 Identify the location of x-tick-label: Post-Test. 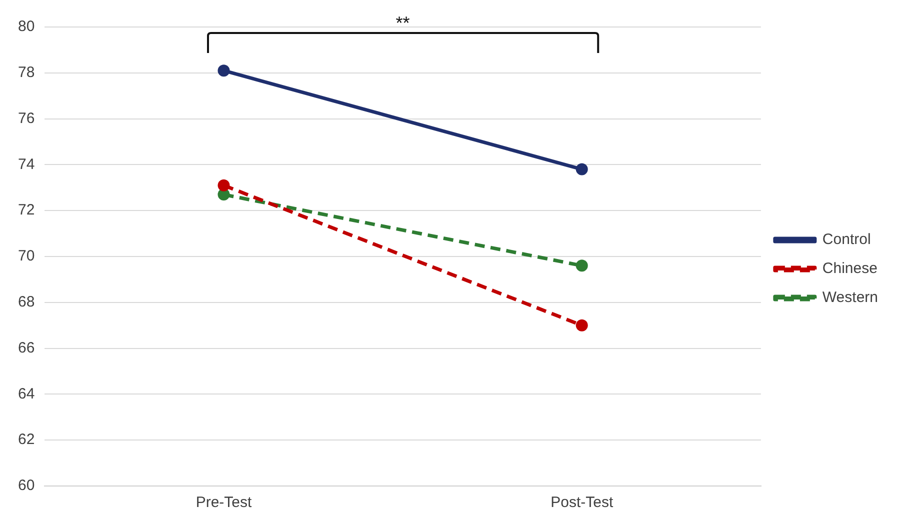
(582, 503).